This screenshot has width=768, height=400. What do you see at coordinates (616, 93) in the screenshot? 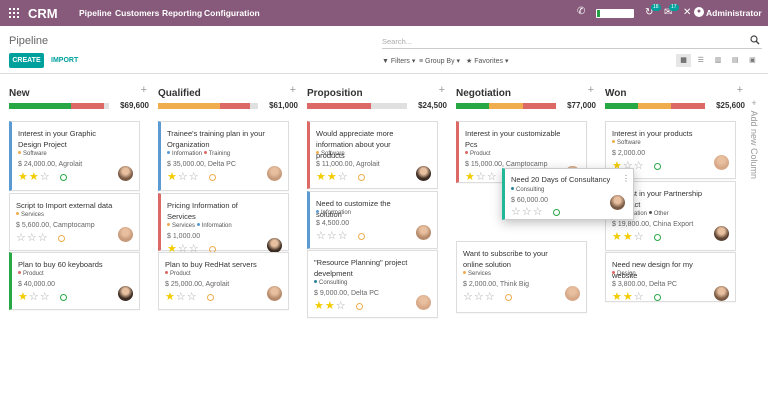
I see `column-title: Won` at bounding box center [616, 93].